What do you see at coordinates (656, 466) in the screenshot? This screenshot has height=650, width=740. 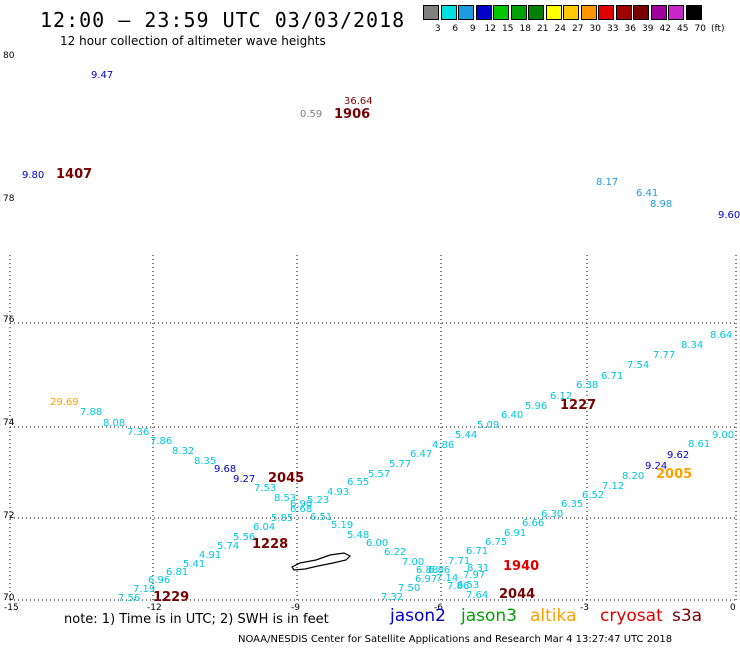 I see `wave-height-value: 9.24` at bounding box center [656, 466].